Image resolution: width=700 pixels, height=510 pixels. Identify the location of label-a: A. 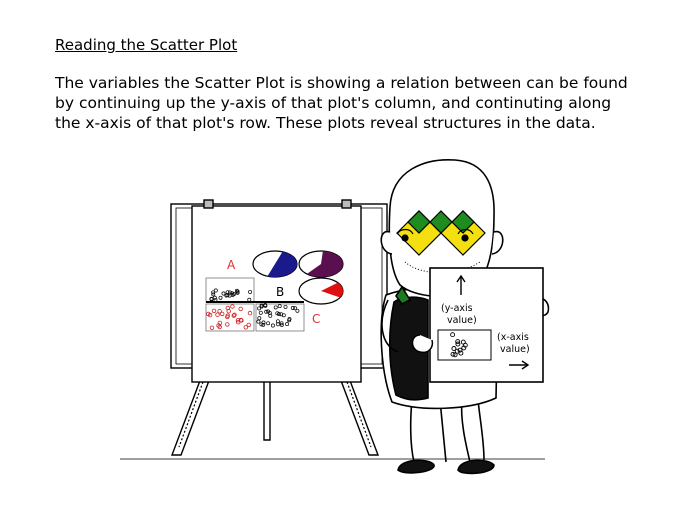
(231, 265).